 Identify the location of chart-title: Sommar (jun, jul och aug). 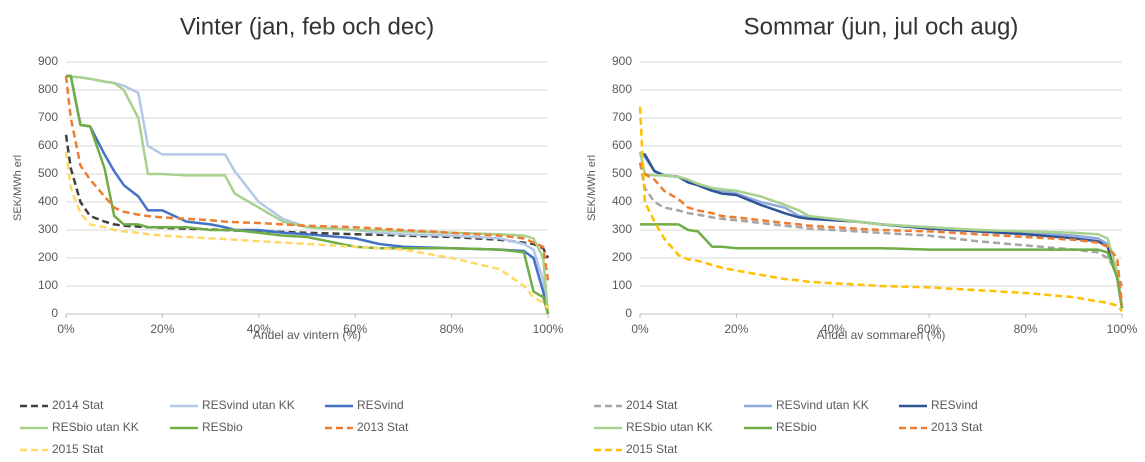
(881, 26).